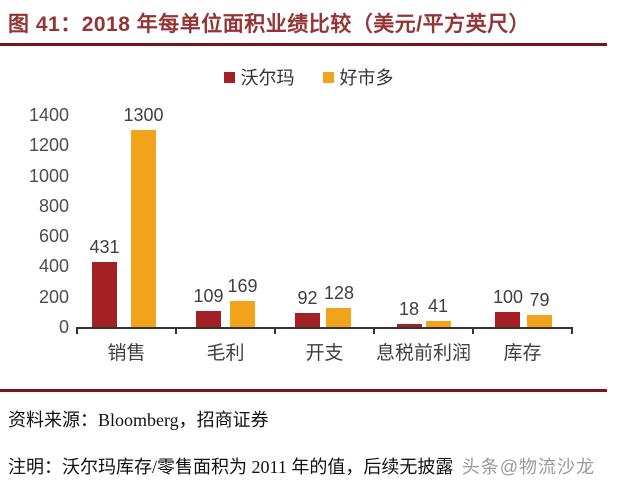 The width and height of the screenshot is (617, 490). I want to click on bar-wrap: 79, so click(540, 308).